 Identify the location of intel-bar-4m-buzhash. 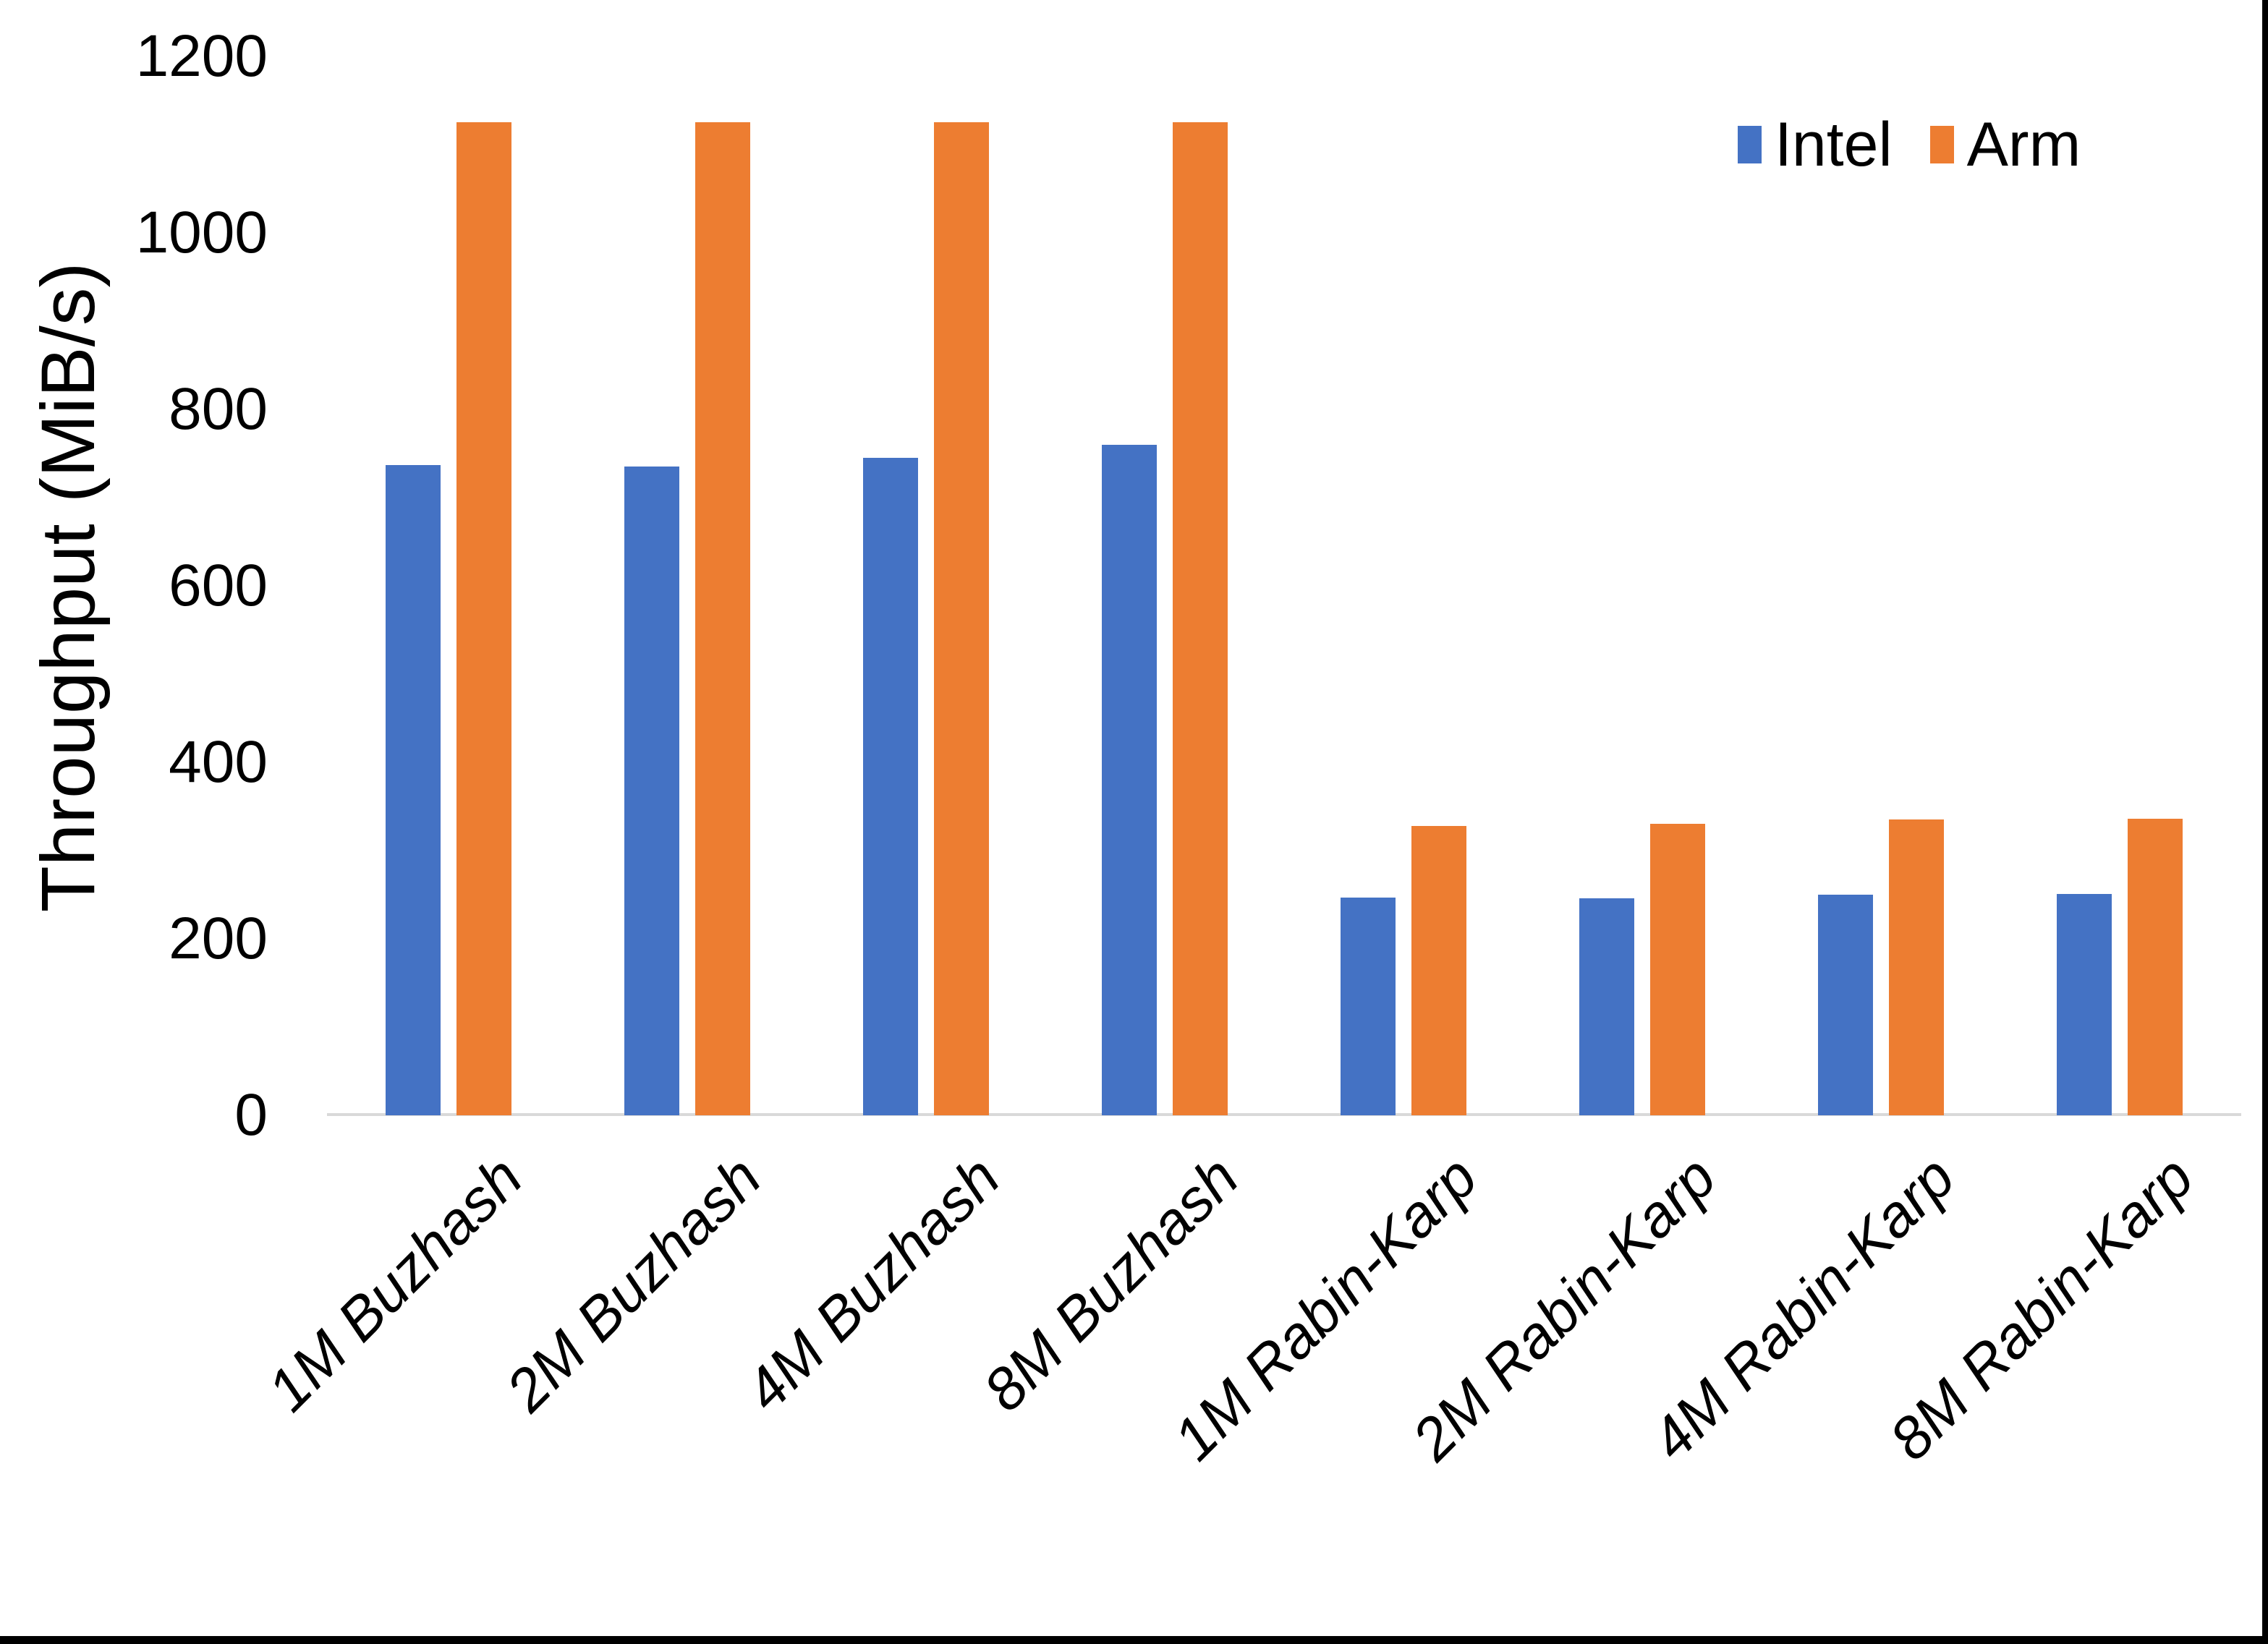
(890, 786).